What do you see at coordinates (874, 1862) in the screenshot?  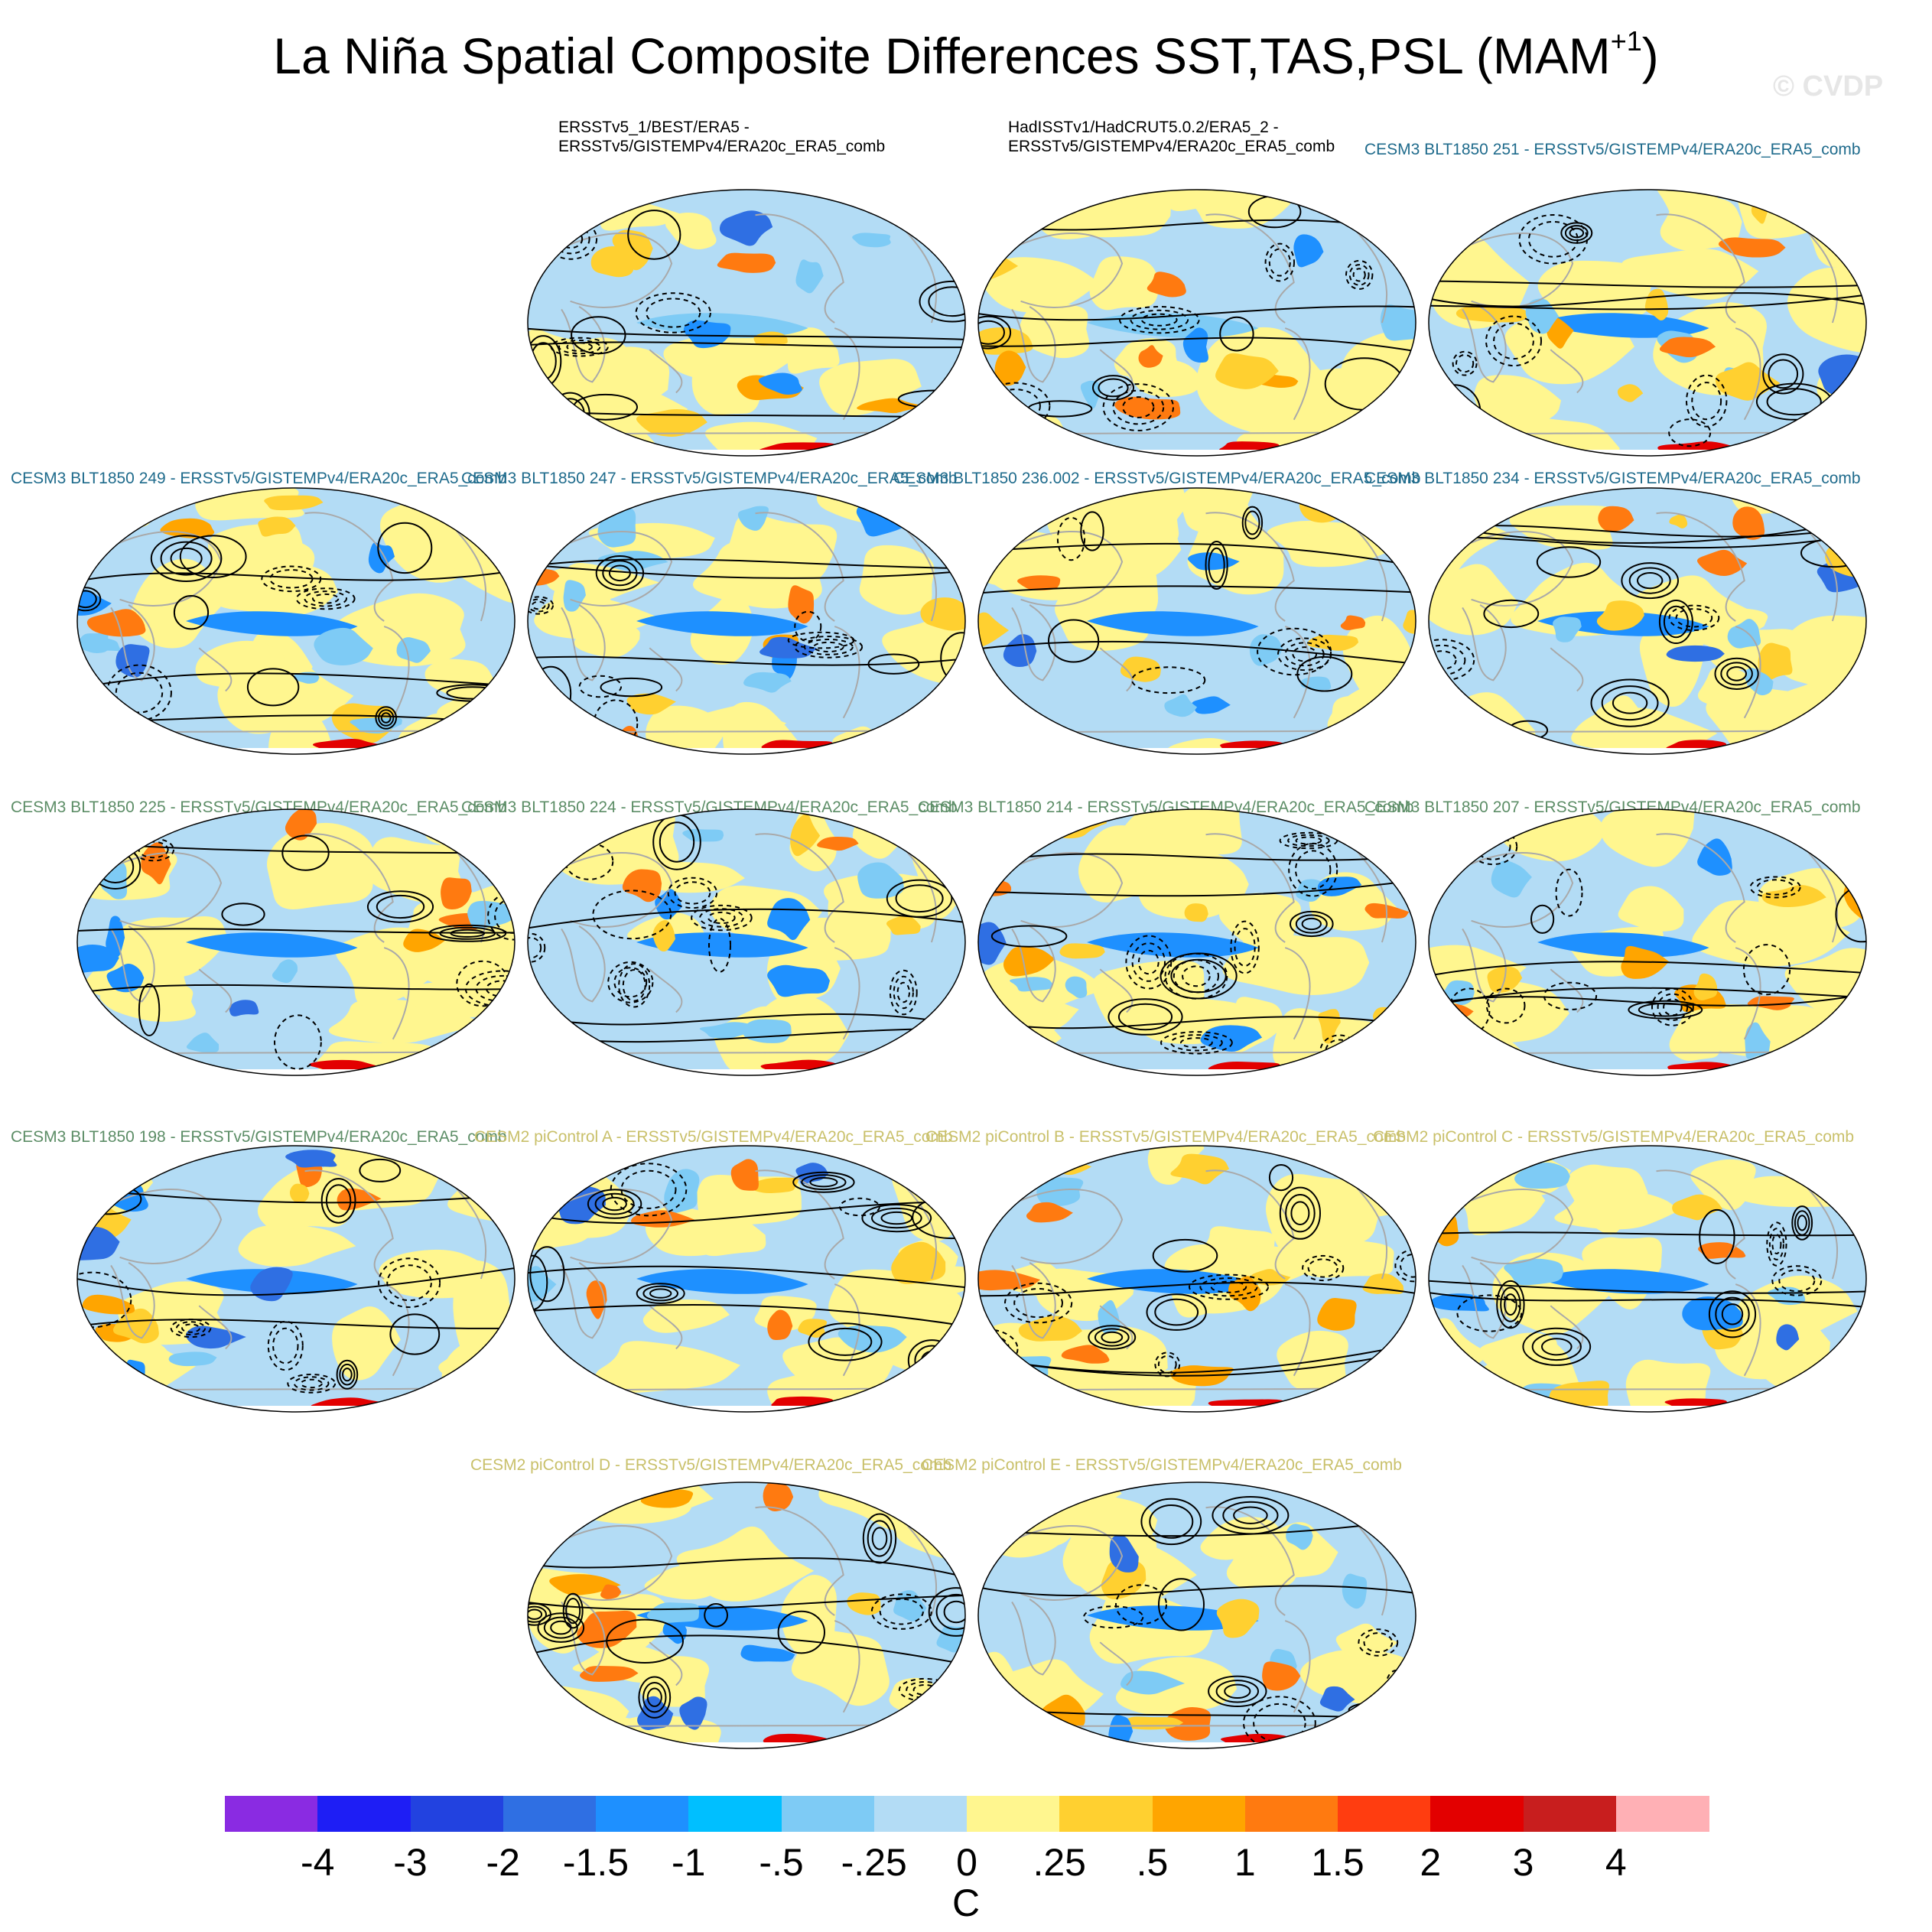 I see `colorbar-tick-label: -.25` at bounding box center [874, 1862].